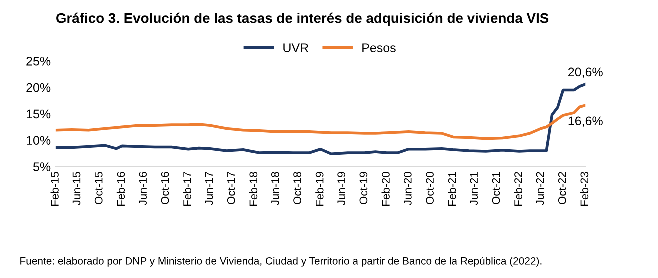  I want to click on x-tick-label: Jun-20, so click(408, 189).